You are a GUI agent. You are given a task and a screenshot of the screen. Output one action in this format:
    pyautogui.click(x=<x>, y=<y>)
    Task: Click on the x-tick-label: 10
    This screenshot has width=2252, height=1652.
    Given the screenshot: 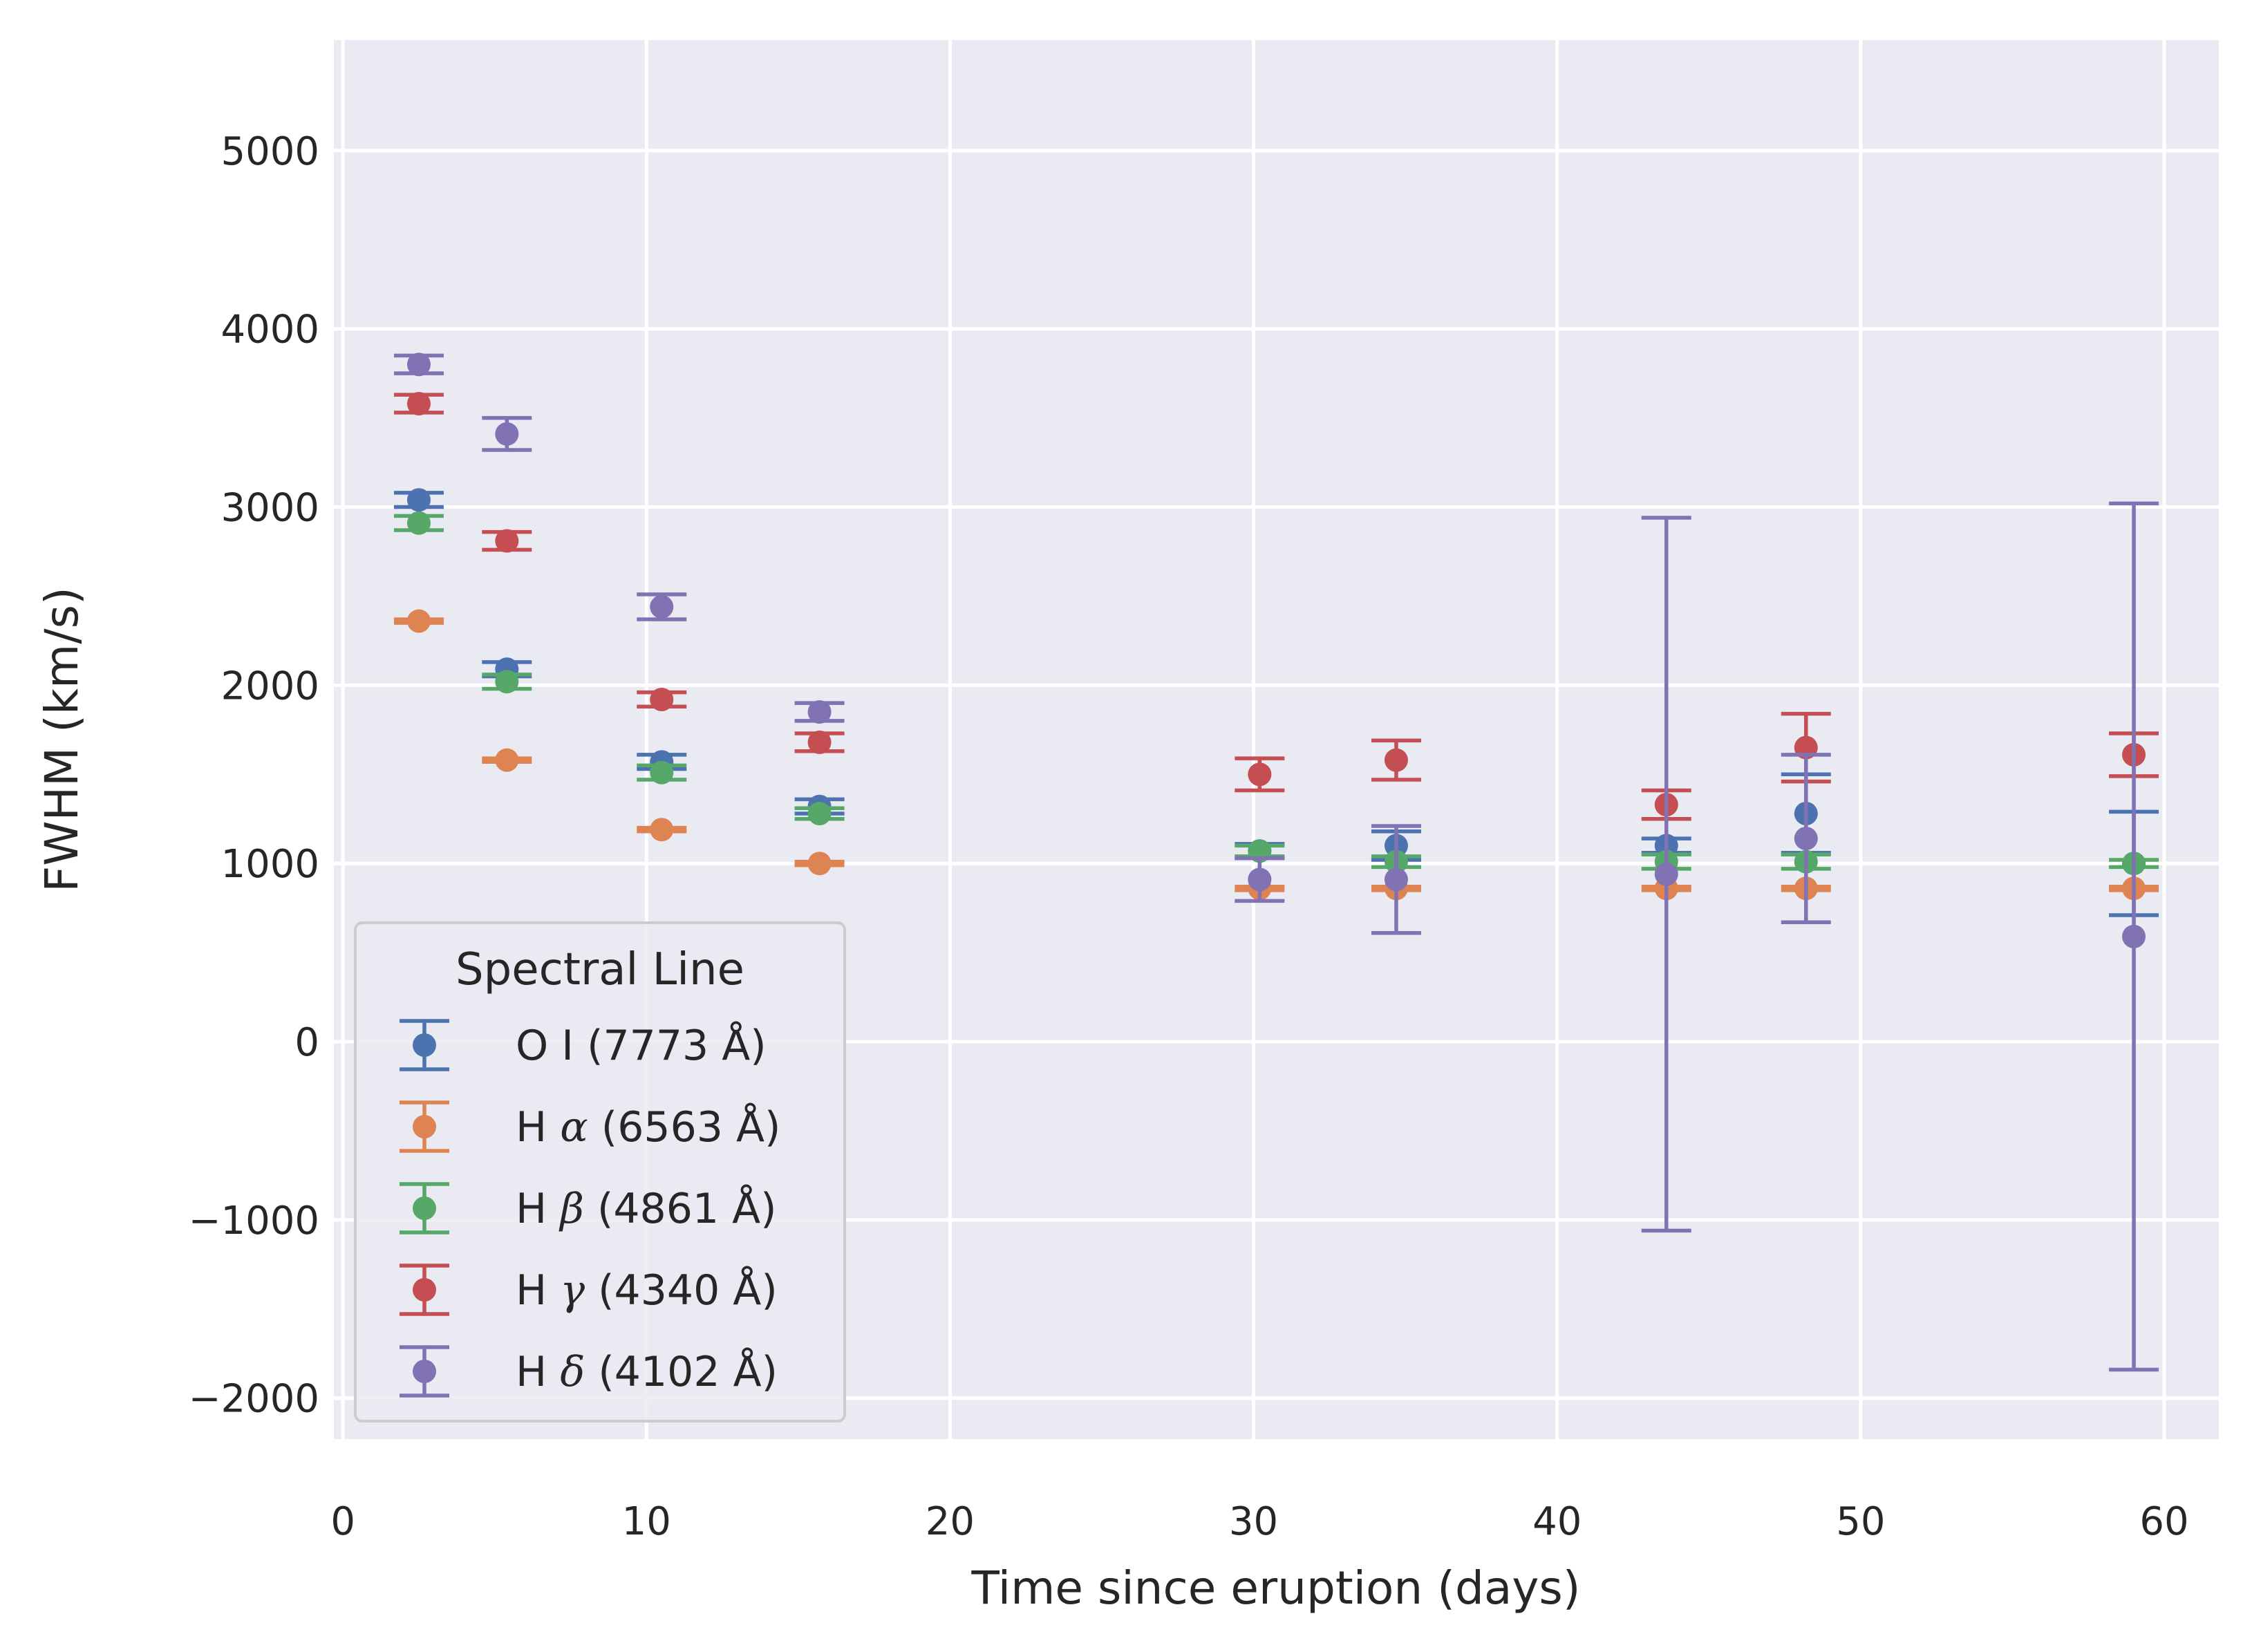 What is the action you would take?
    pyautogui.click(x=646, y=1521)
    